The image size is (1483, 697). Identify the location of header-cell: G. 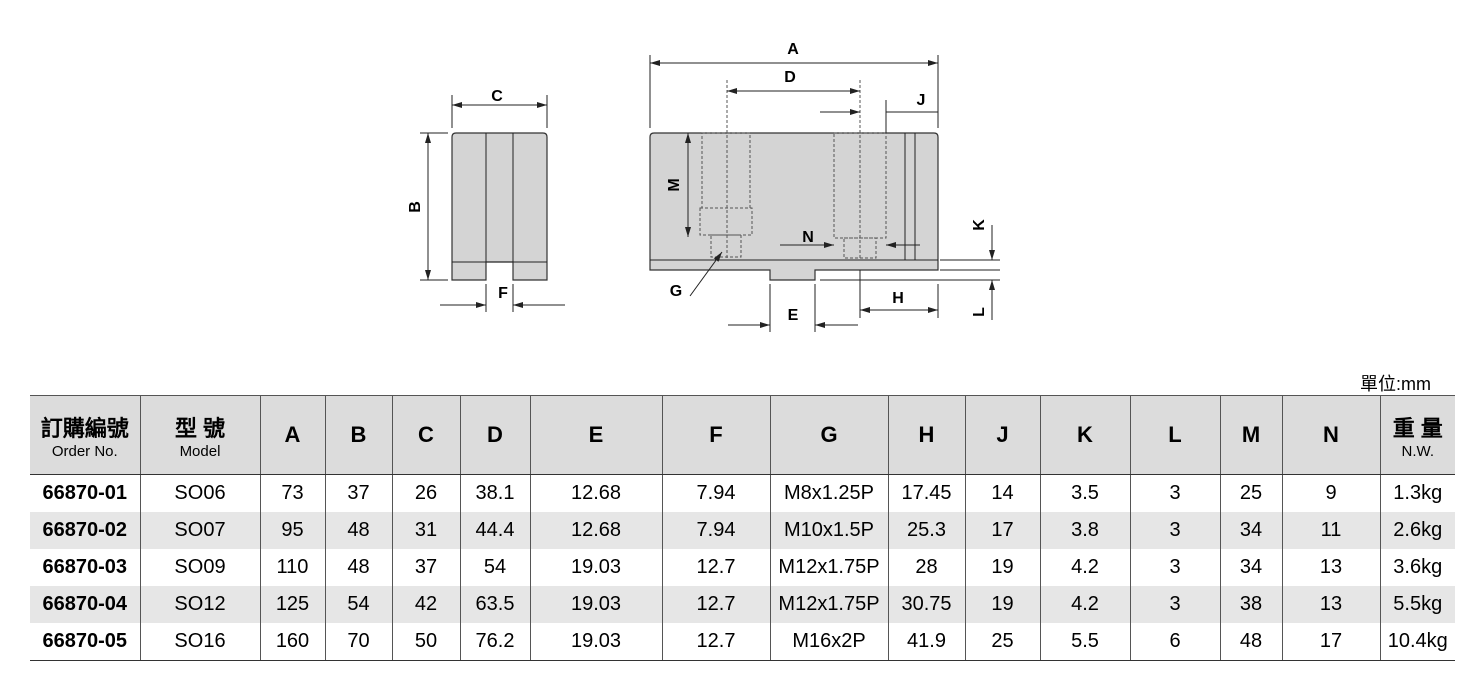
(829, 435).